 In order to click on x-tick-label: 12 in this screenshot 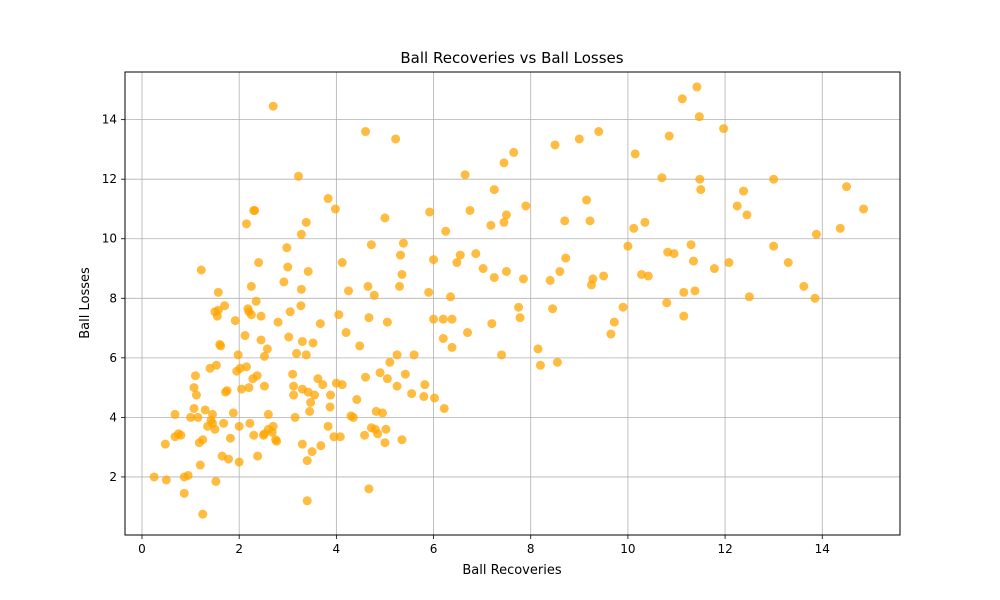, I will do `click(724, 549)`.